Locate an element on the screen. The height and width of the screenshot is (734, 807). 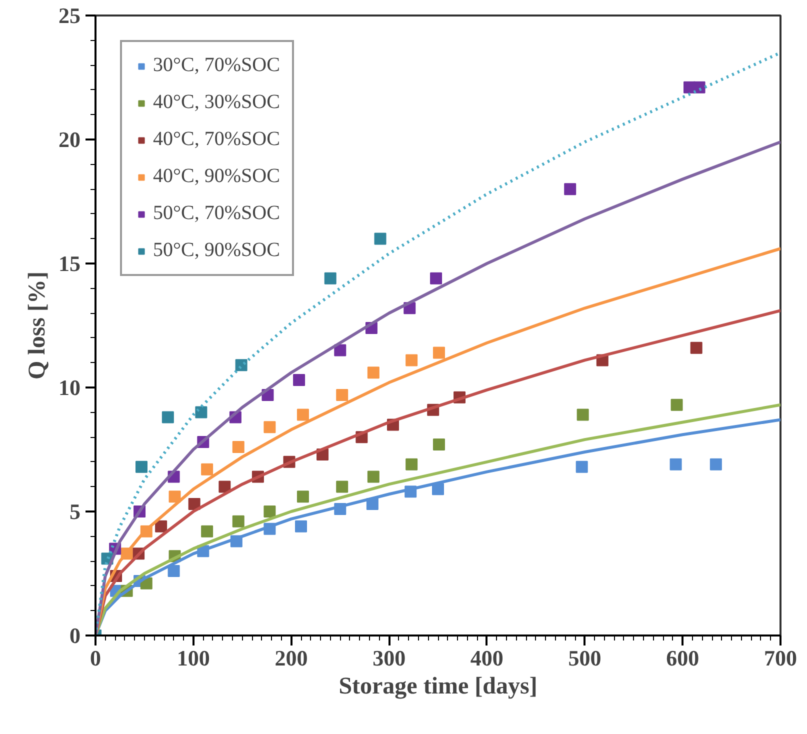
x-tick-label: 300 is located at coordinates (389, 658).